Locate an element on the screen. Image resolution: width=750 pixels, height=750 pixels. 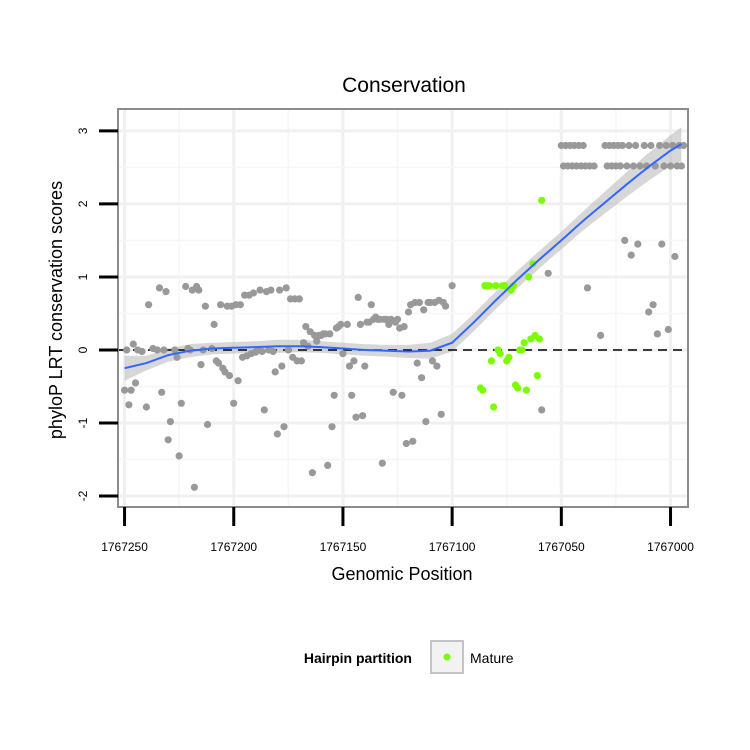
x-tick-label: 1767250 is located at coordinates (124, 547).